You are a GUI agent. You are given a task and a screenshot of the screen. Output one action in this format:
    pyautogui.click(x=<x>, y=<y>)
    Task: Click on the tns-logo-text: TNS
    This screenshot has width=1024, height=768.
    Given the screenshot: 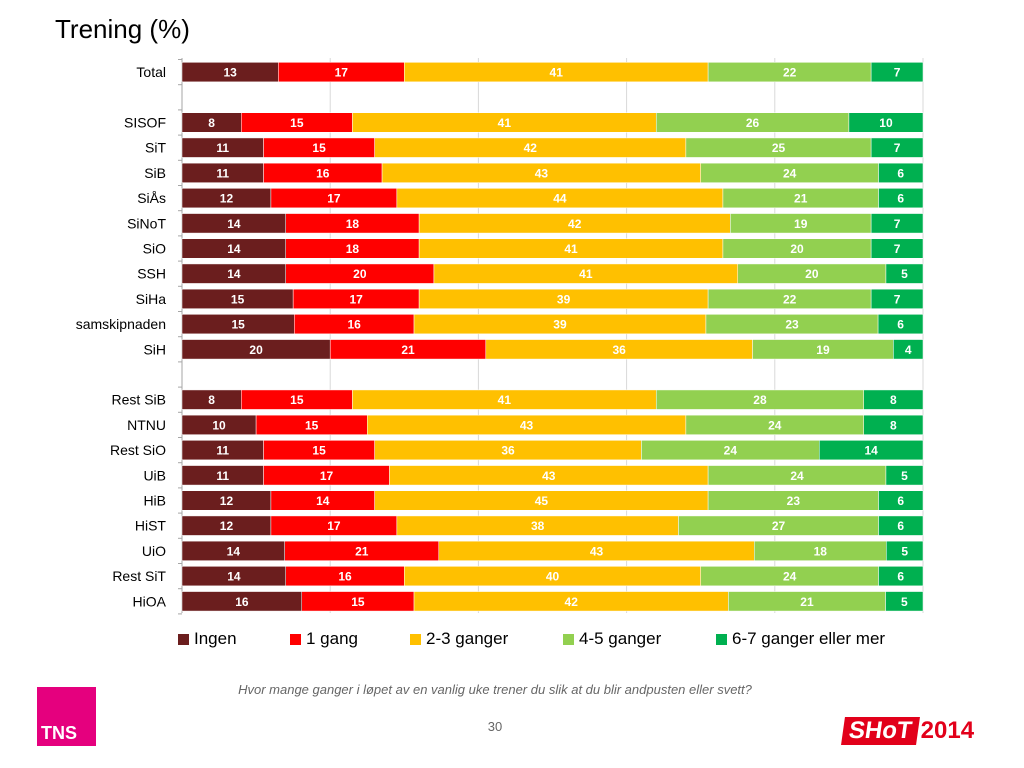 What is the action you would take?
    pyautogui.click(x=59, y=733)
    